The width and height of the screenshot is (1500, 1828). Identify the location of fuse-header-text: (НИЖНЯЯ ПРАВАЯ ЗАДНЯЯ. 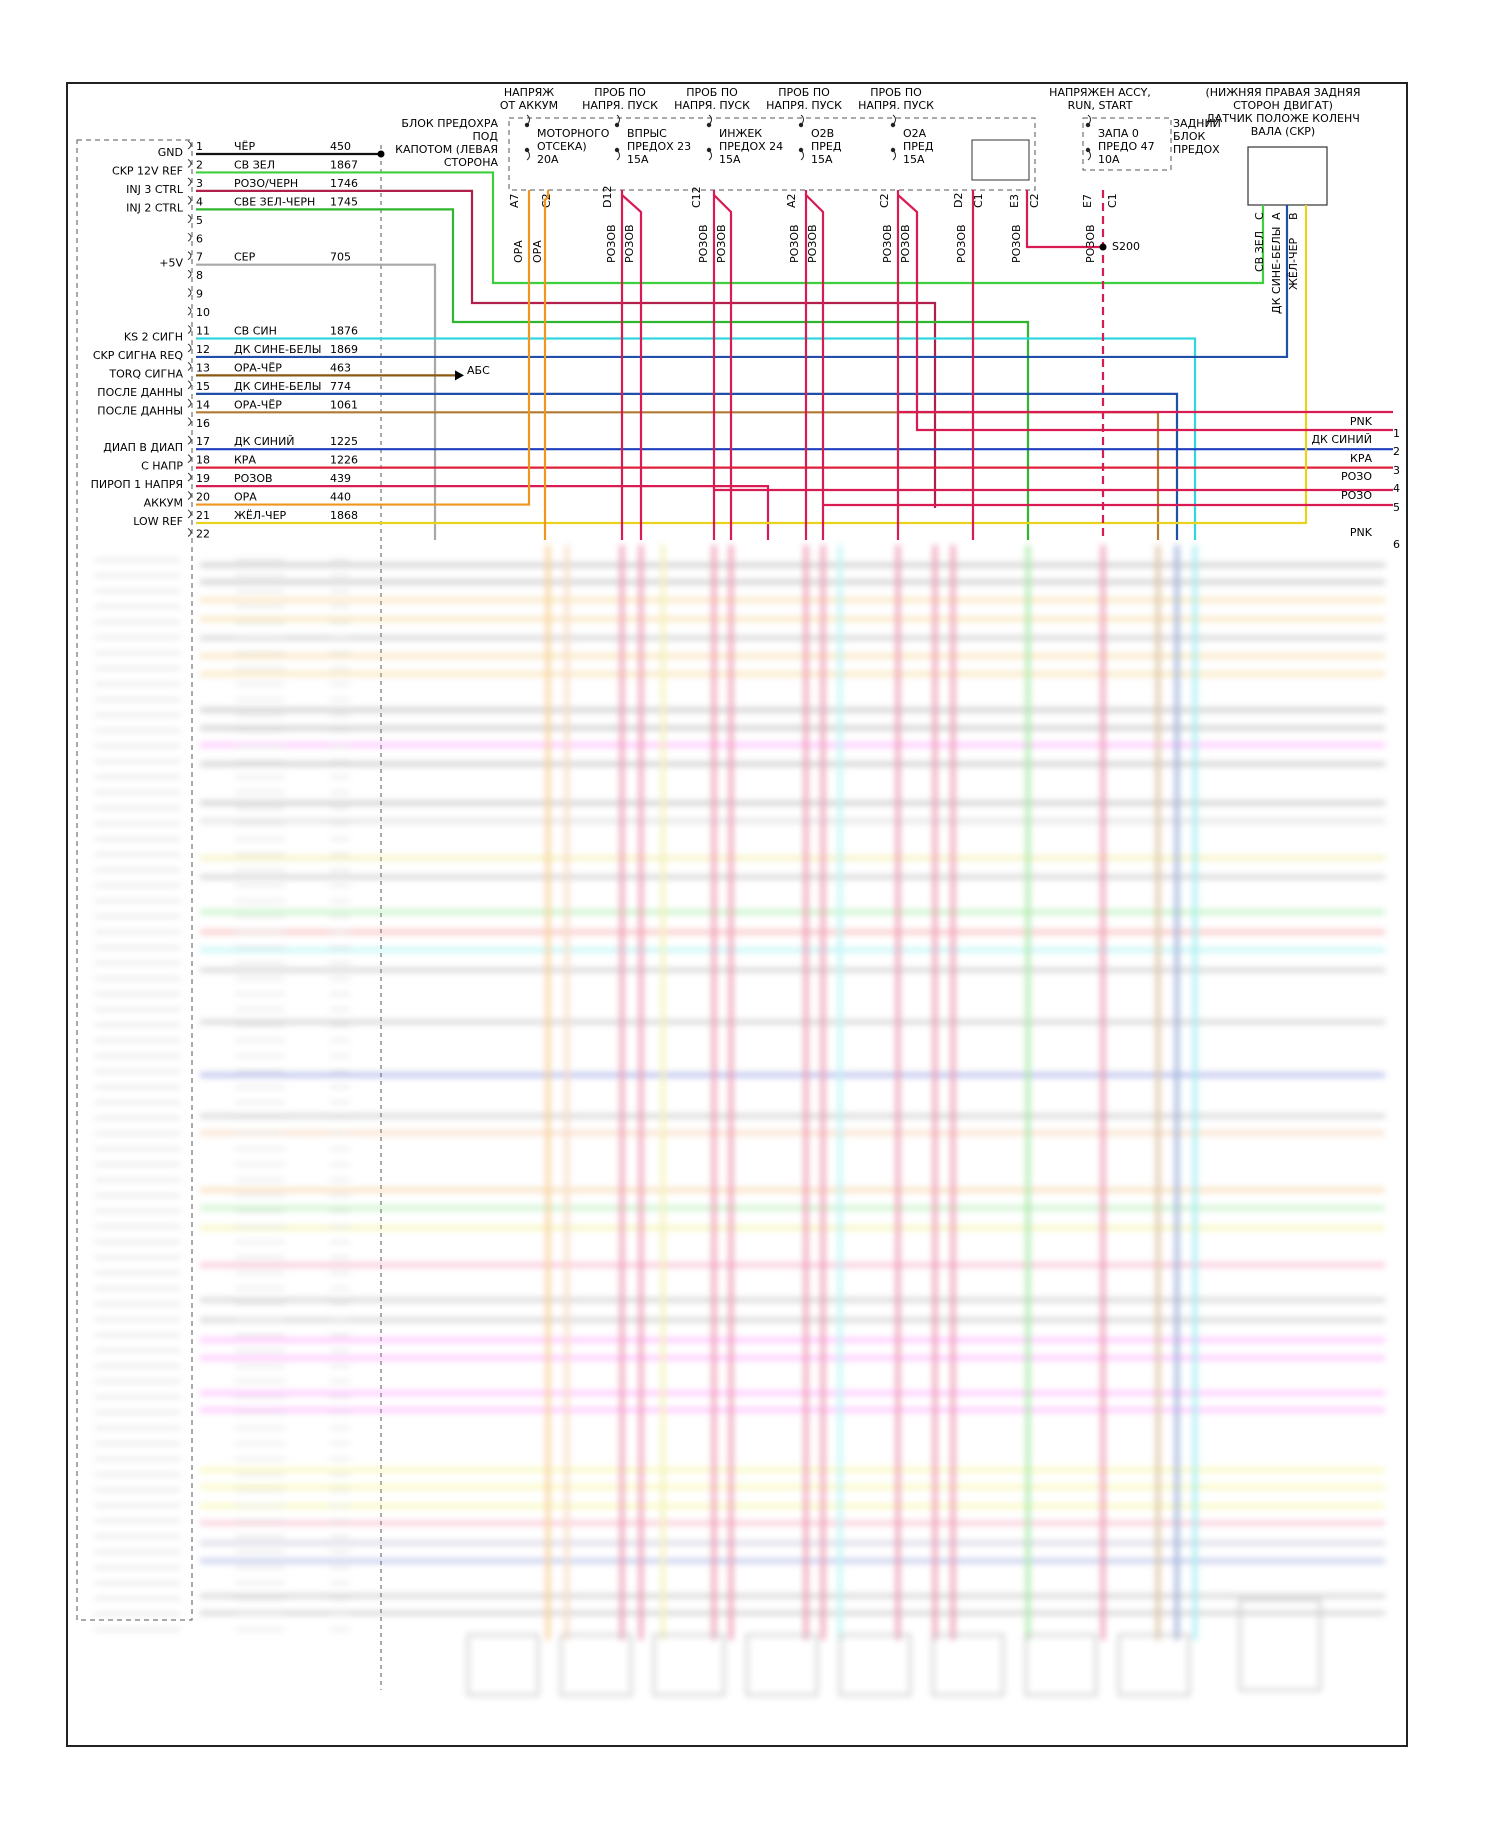
(1282, 92).